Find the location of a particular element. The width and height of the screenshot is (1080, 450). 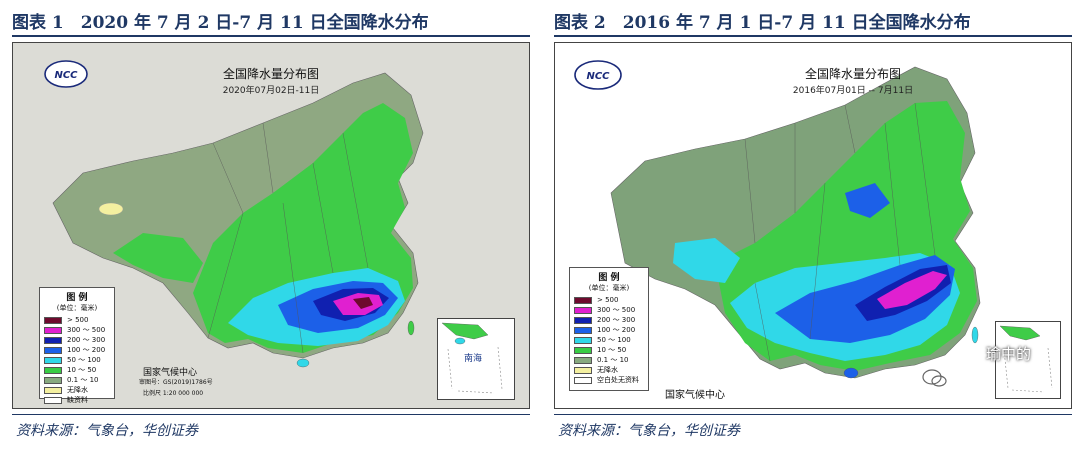

legend-label: > 500 is located at coordinates (78, 320).